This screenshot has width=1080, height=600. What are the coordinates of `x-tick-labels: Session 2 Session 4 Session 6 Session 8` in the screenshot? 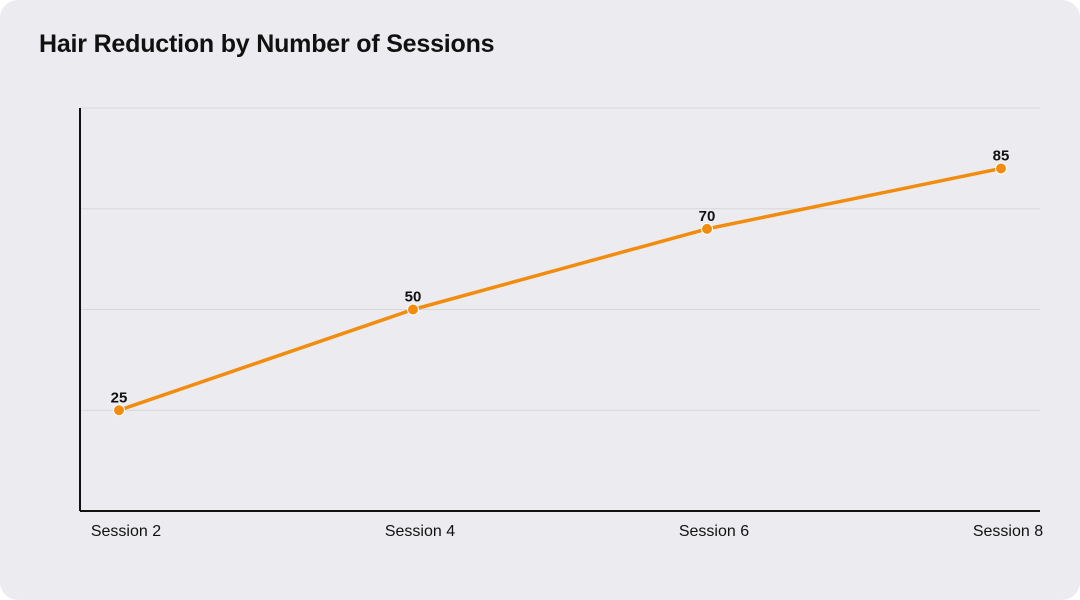 It's located at (567, 531).